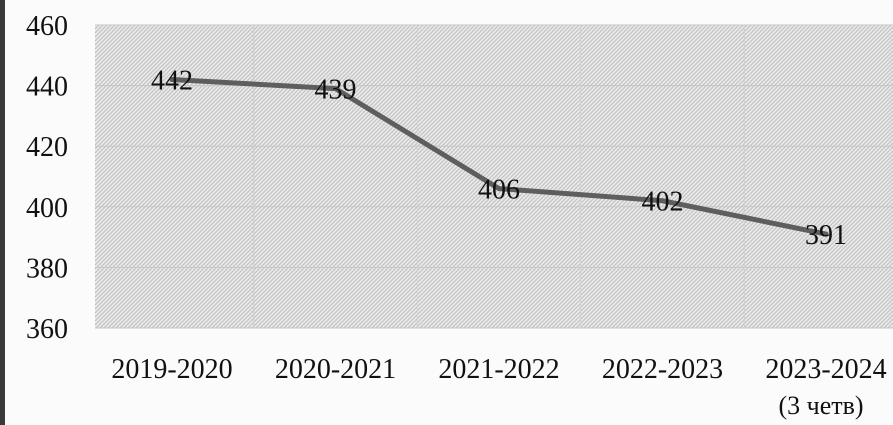 Image resolution: width=893 pixels, height=425 pixels. Describe the element at coordinates (820, 405) in the screenshot. I see `x-tick-sublabel-4: (3 четв)` at that location.